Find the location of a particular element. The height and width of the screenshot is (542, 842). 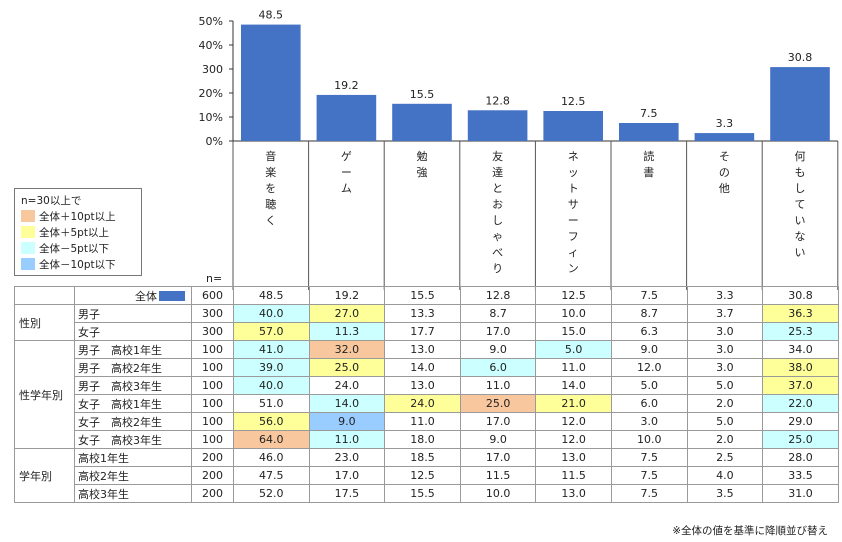

category-label: 読書 is located at coordinates (649, 164).